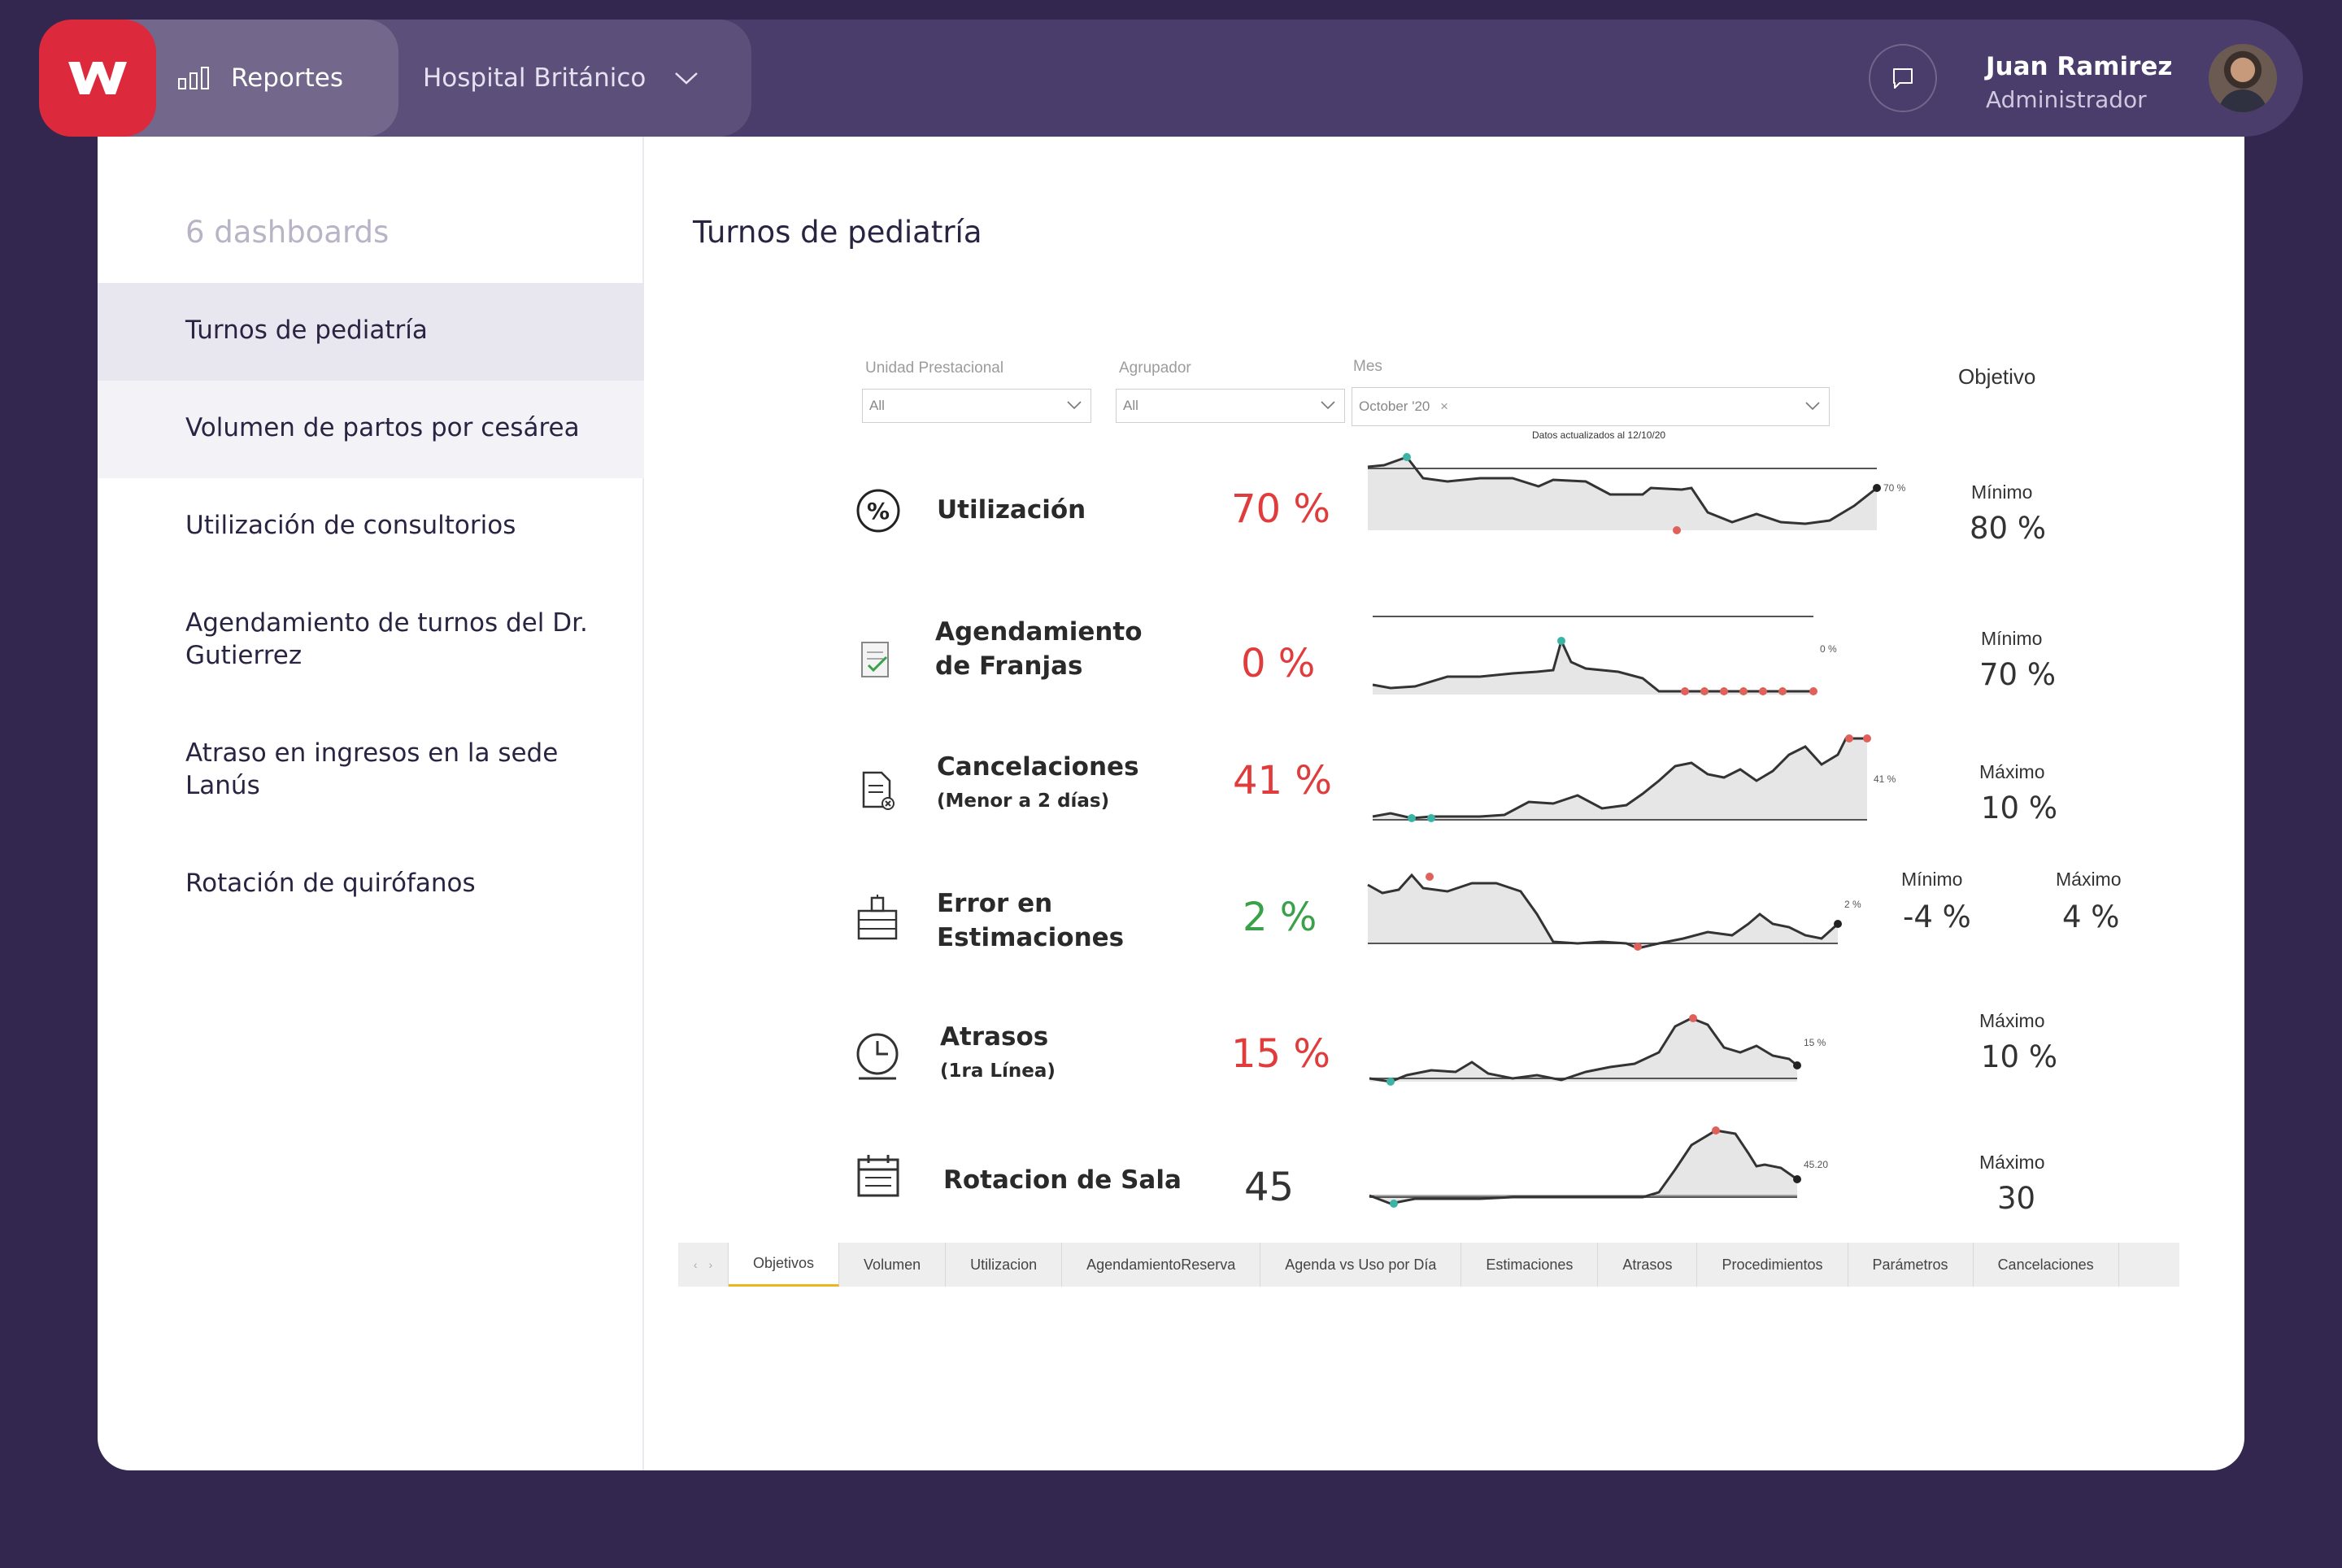 Image resolution: width=2342 pixels, height=1568 pixels. Describe the element at coordinates (585, 78) in the screenshot. I see `hospital-selector: Hospital Británico` at that location.